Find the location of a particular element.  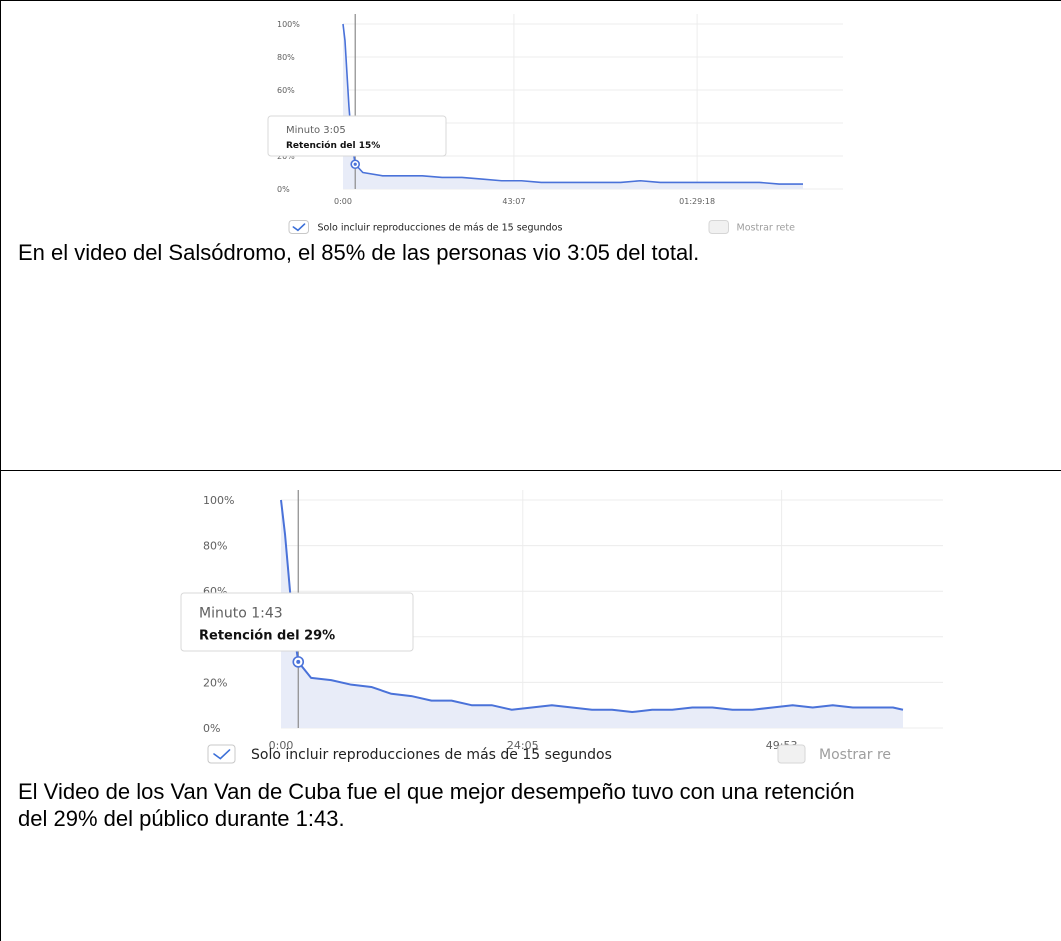

tooltip: Minuto 3:05 Retención del 15% is located at coordinates (357, 136).